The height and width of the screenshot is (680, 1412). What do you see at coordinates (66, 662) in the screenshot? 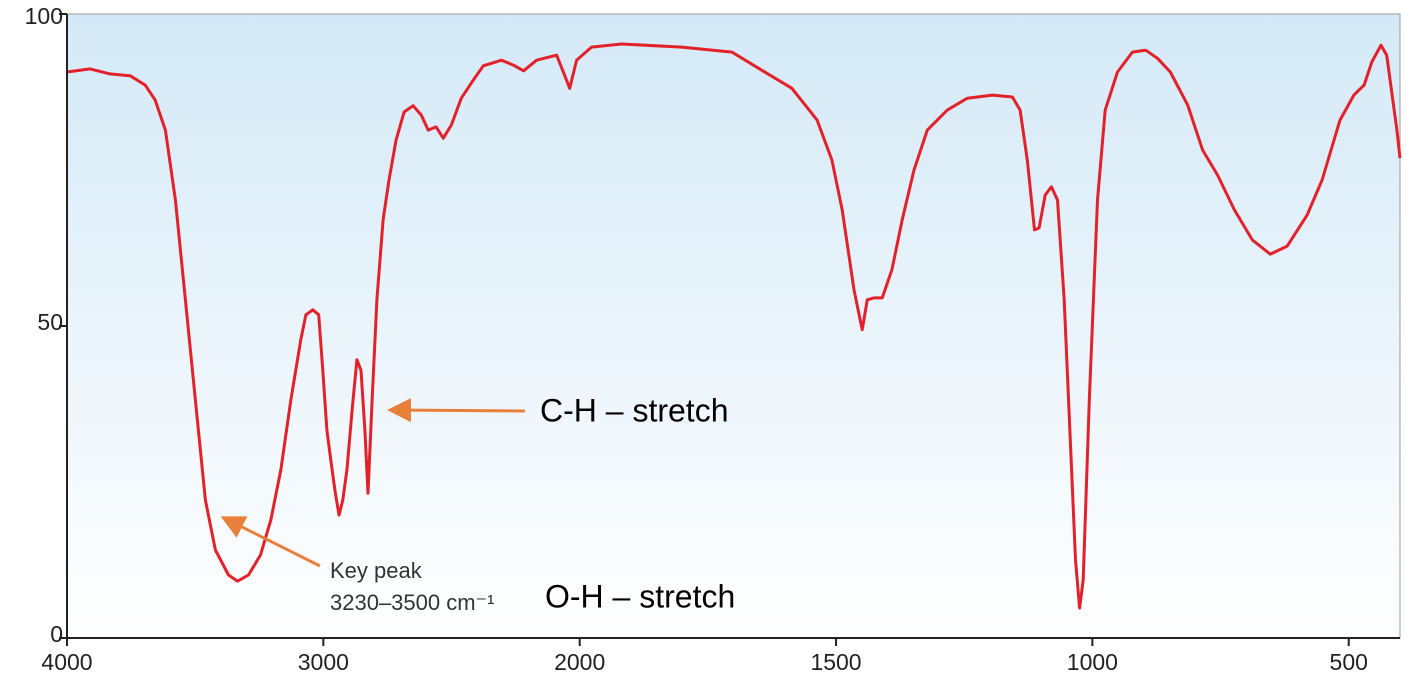
I see `x-tick-label: 4000` at bounding box center [66, 662].